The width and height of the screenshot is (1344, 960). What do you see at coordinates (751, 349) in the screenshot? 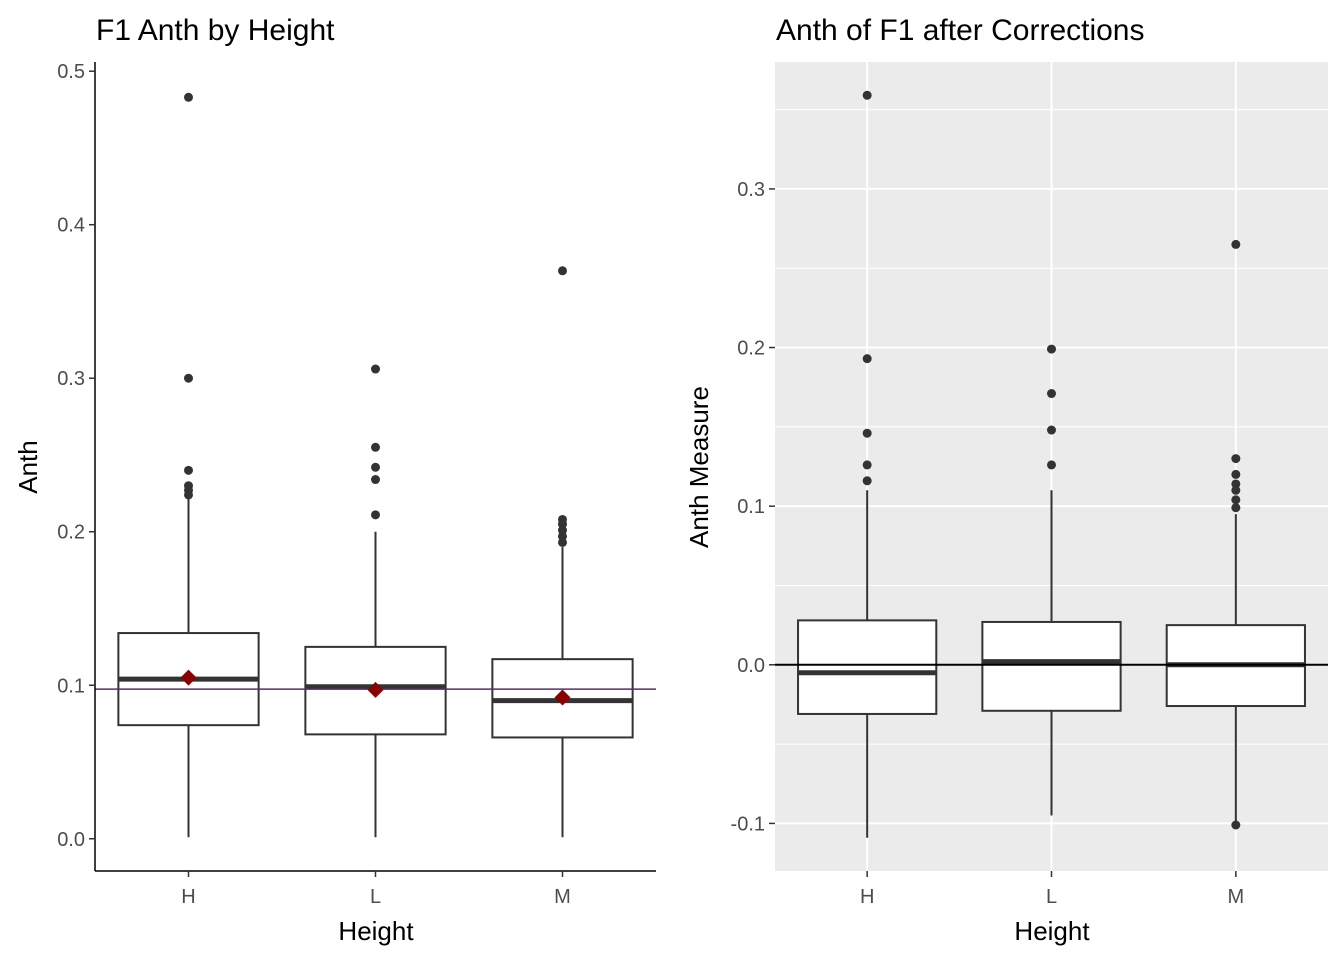
I see `right-y-tick-label: 0.2` at bounding box center [751, 349].